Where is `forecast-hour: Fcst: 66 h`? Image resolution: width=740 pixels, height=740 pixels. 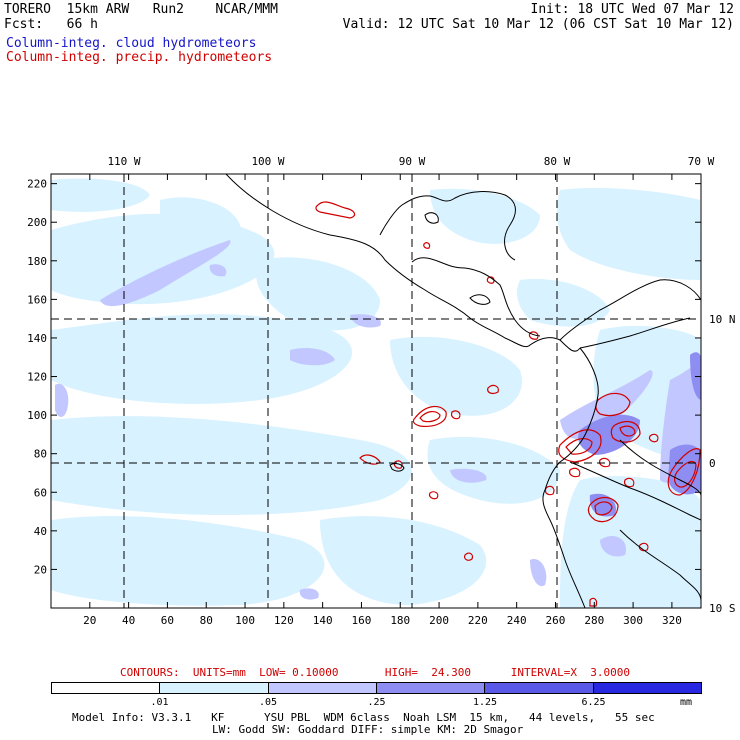
forecast-hour: Fcst: 66 h is located at coordinates (51, 24).